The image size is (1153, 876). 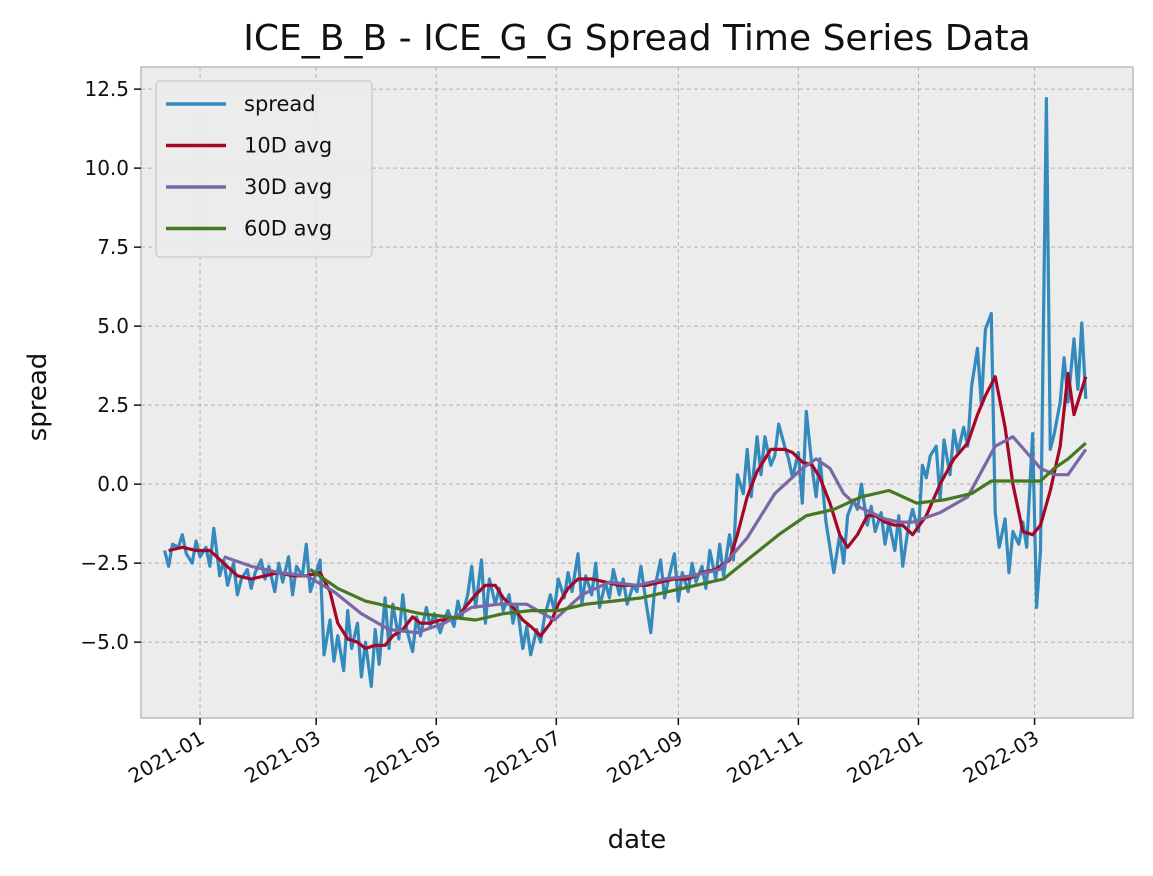 What do you see at coordinates (522, 757) in the screenshot?
I see `x-tick-label: 2021-07` at bounding box center [522, 757].